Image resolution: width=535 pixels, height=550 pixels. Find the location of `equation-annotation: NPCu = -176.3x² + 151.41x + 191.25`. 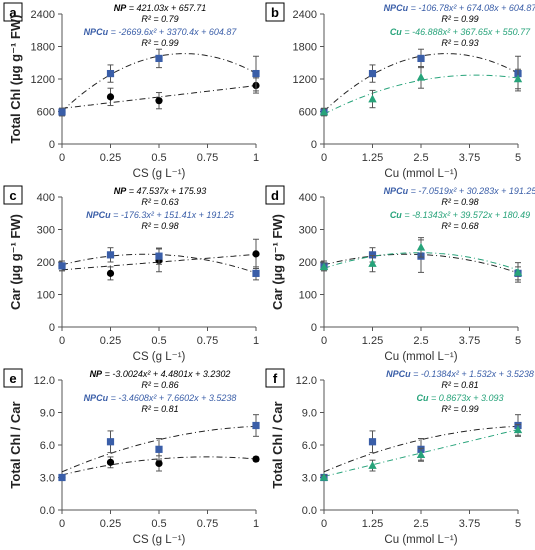

equation-annotation: NPCu = -176.3x² + 151.41x + 191.25 is located at coordinates (160, 215).